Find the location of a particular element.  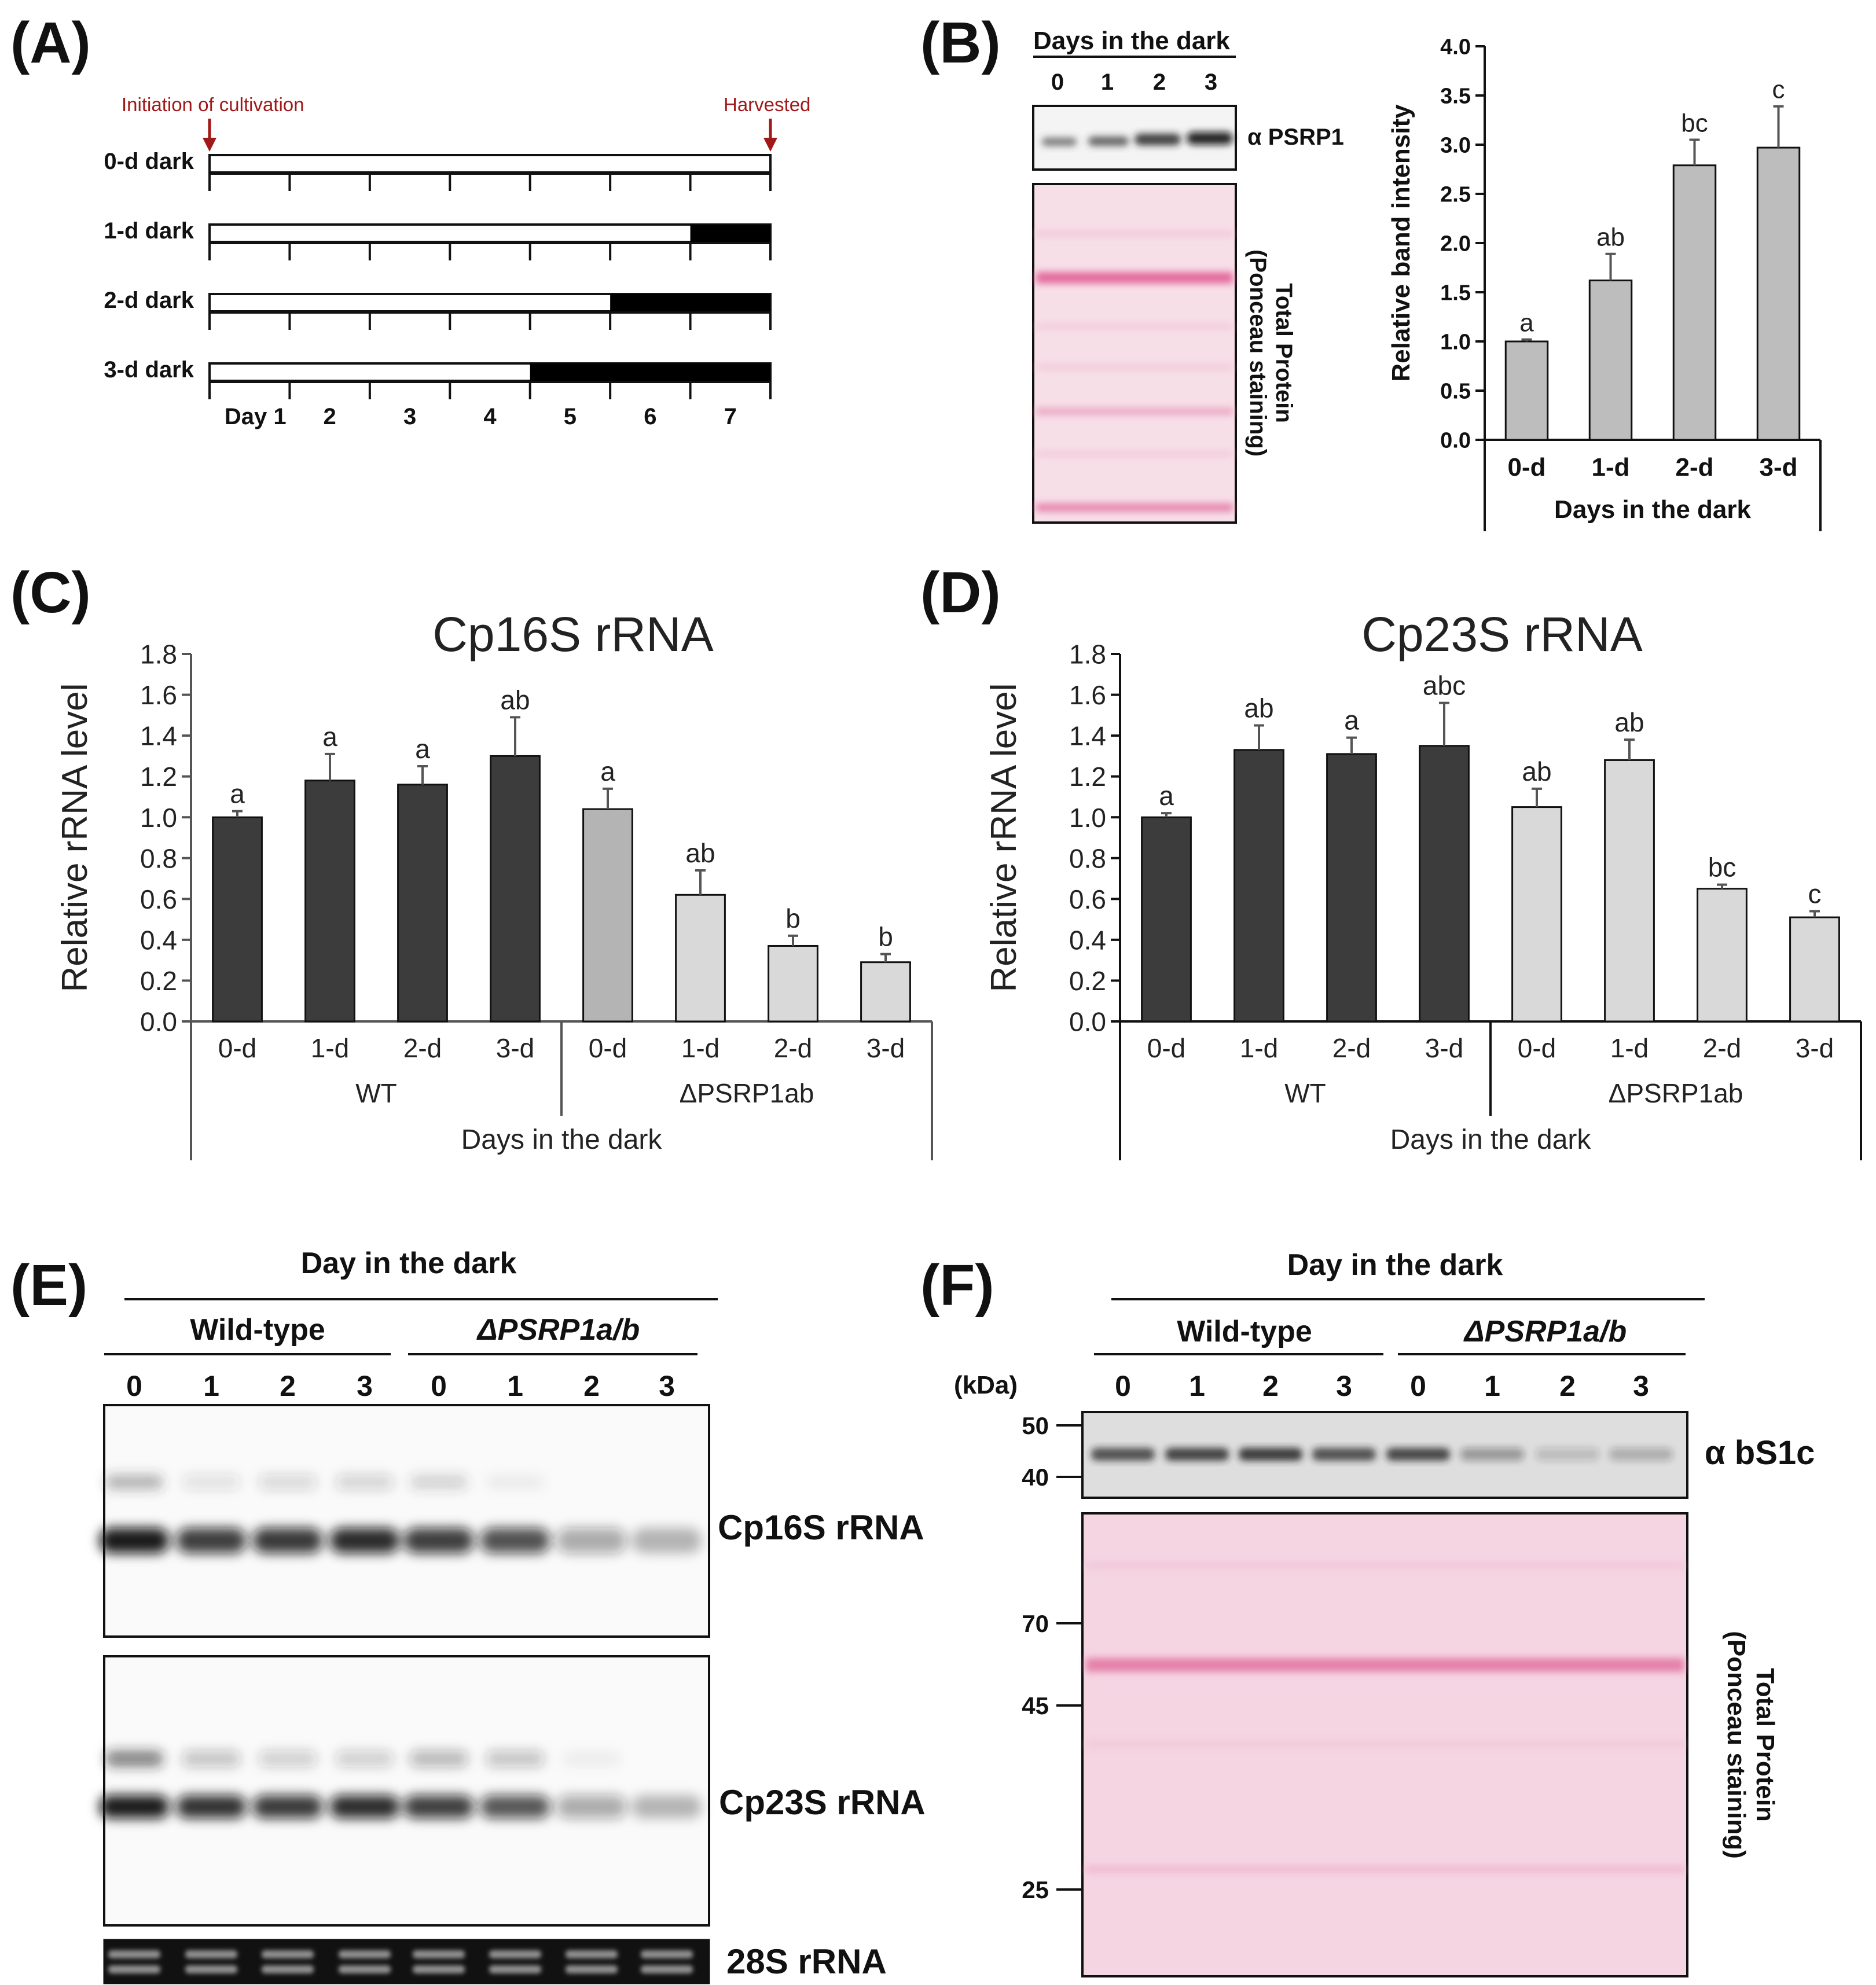

y-tick-label: 0.4 is located at coordinates (158, 940).